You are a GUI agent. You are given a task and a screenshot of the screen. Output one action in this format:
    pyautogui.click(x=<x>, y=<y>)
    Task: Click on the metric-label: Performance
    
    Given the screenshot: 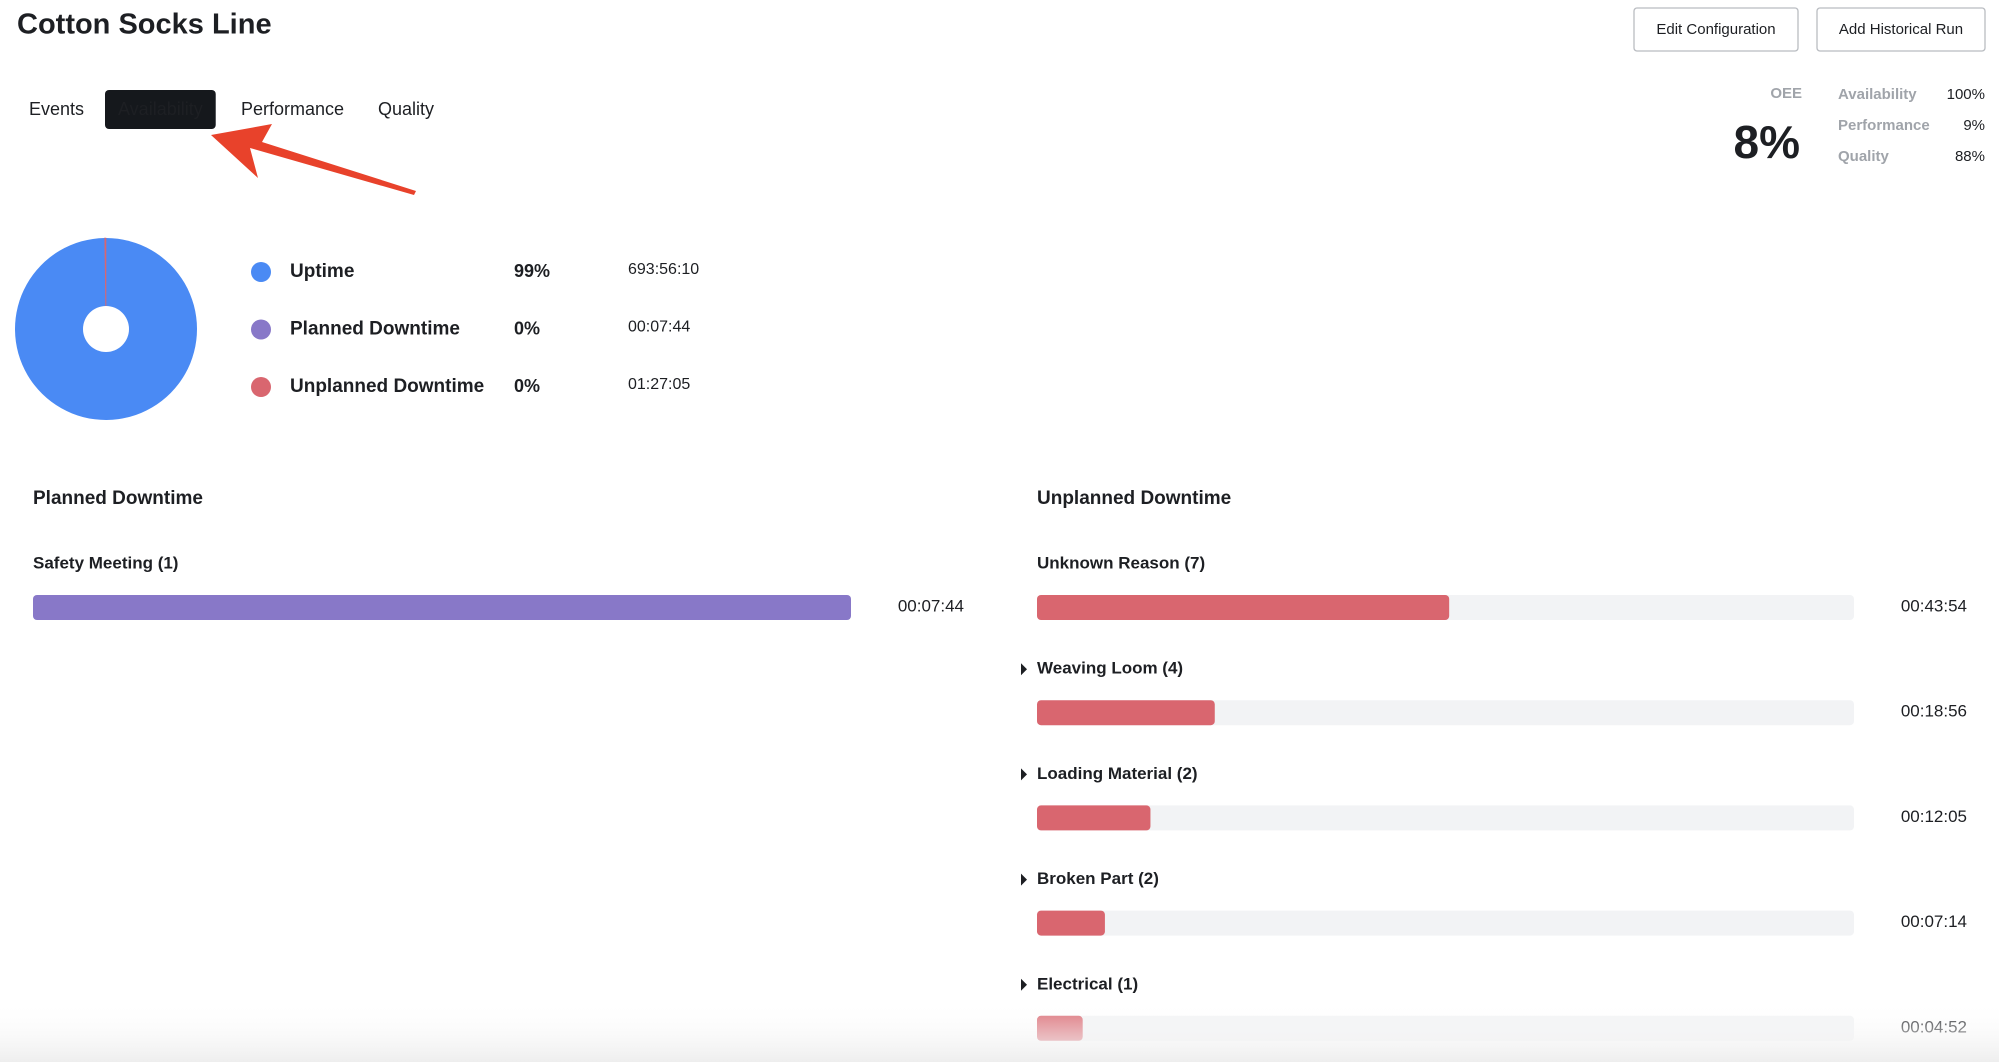 What is the action you would take?
    pyautogui.click(x=1884, y=125)
    